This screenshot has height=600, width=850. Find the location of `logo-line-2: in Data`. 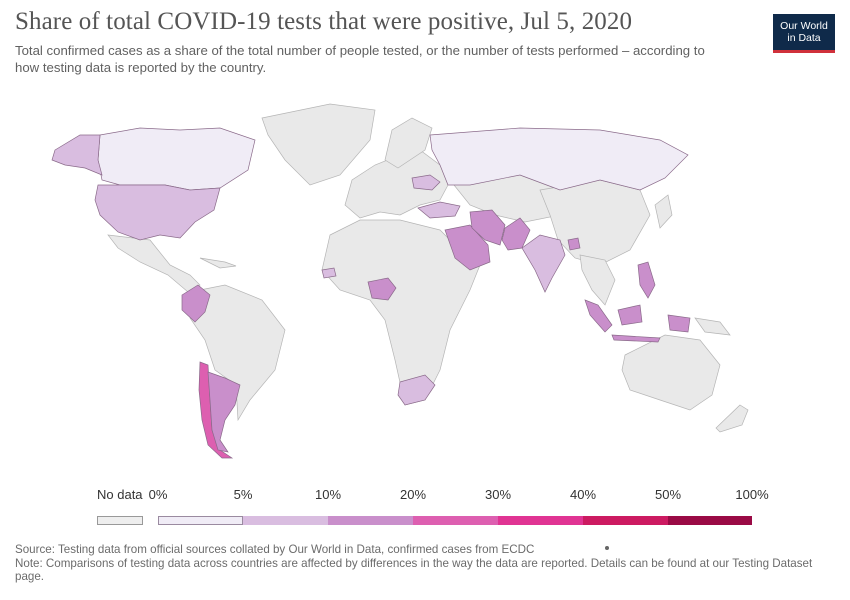

logo-line-2: in Data is located at coordinates (804, 38).